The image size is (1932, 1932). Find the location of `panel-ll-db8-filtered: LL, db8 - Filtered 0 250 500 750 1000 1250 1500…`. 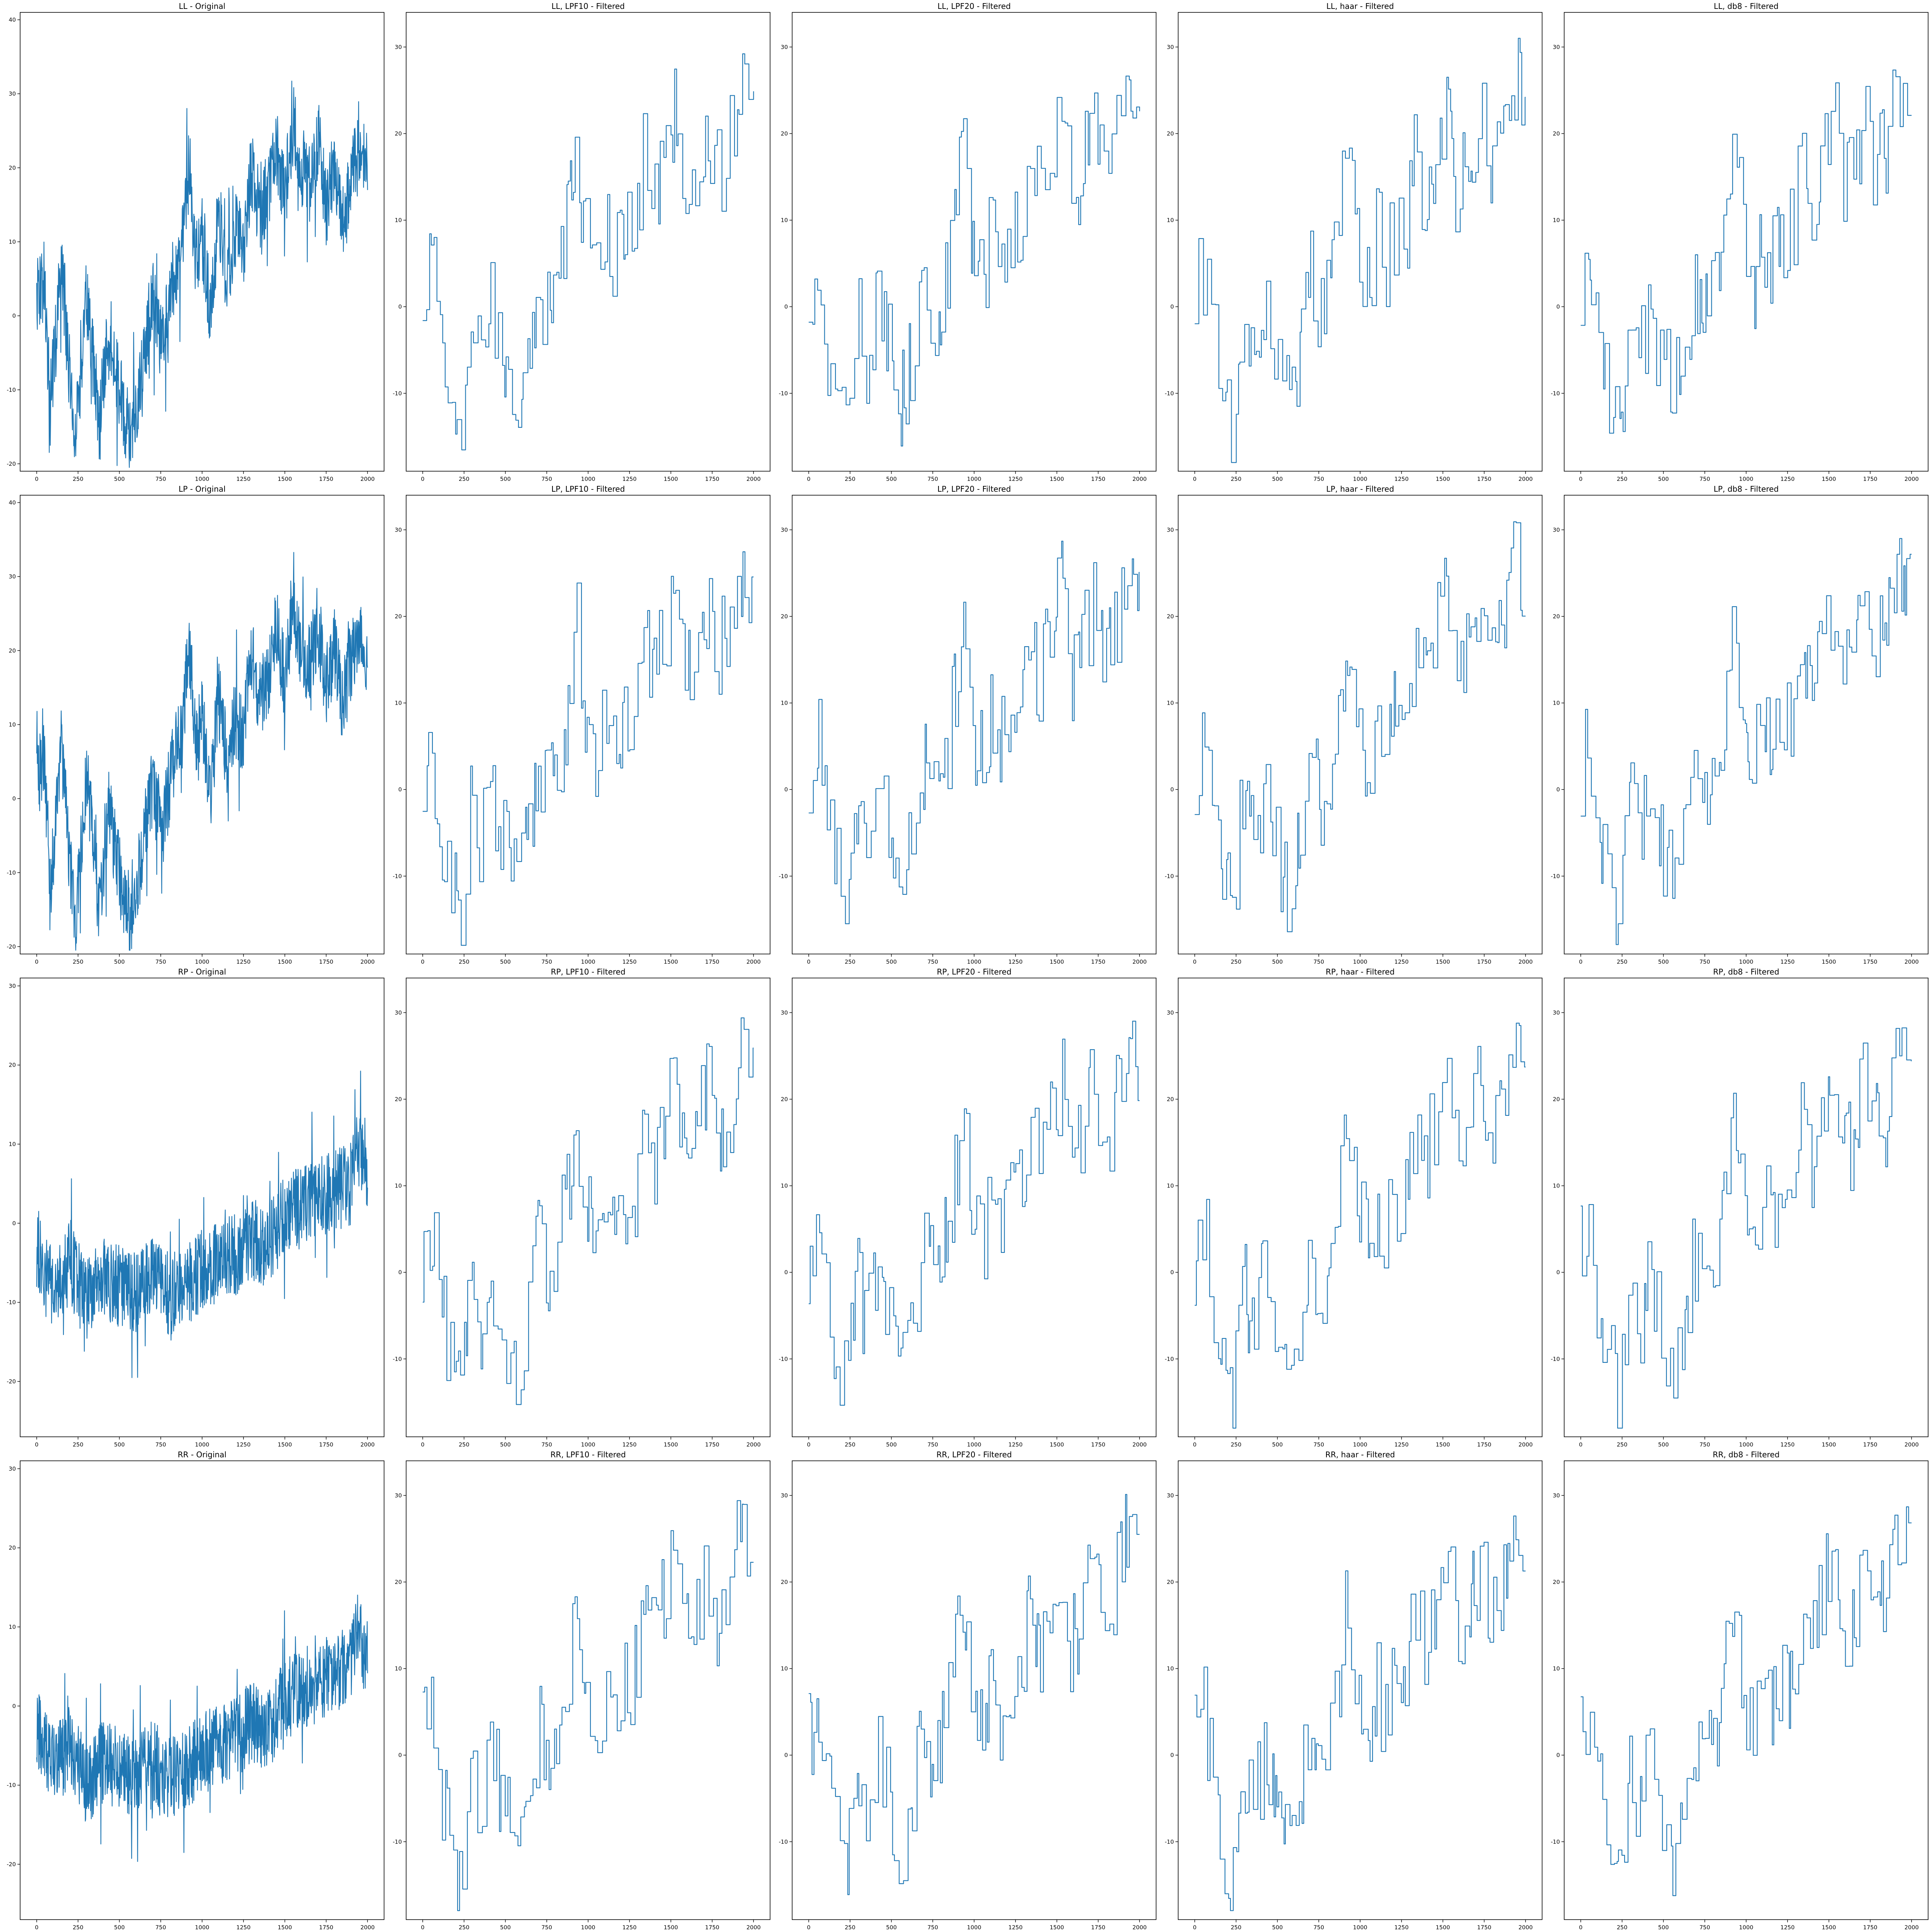

panel-ll-db8-filtered: LL, db8 - Filtered 0 250 500 750 1000 1250 1500… is located at coordinates (1740, 242).